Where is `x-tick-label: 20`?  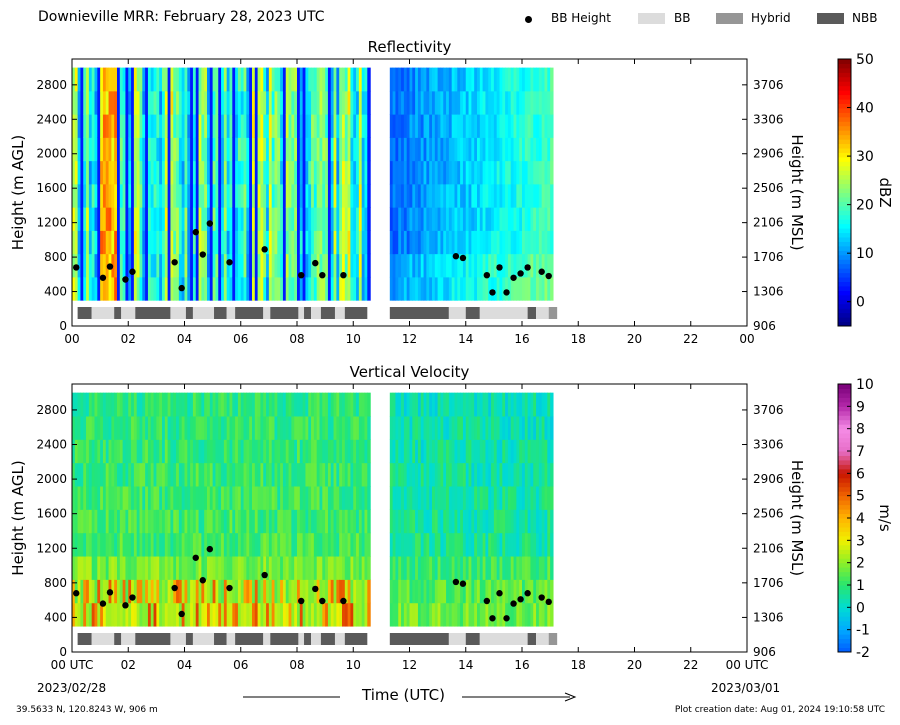 x-tick-label: 20 is located at coordinates (634, 339).